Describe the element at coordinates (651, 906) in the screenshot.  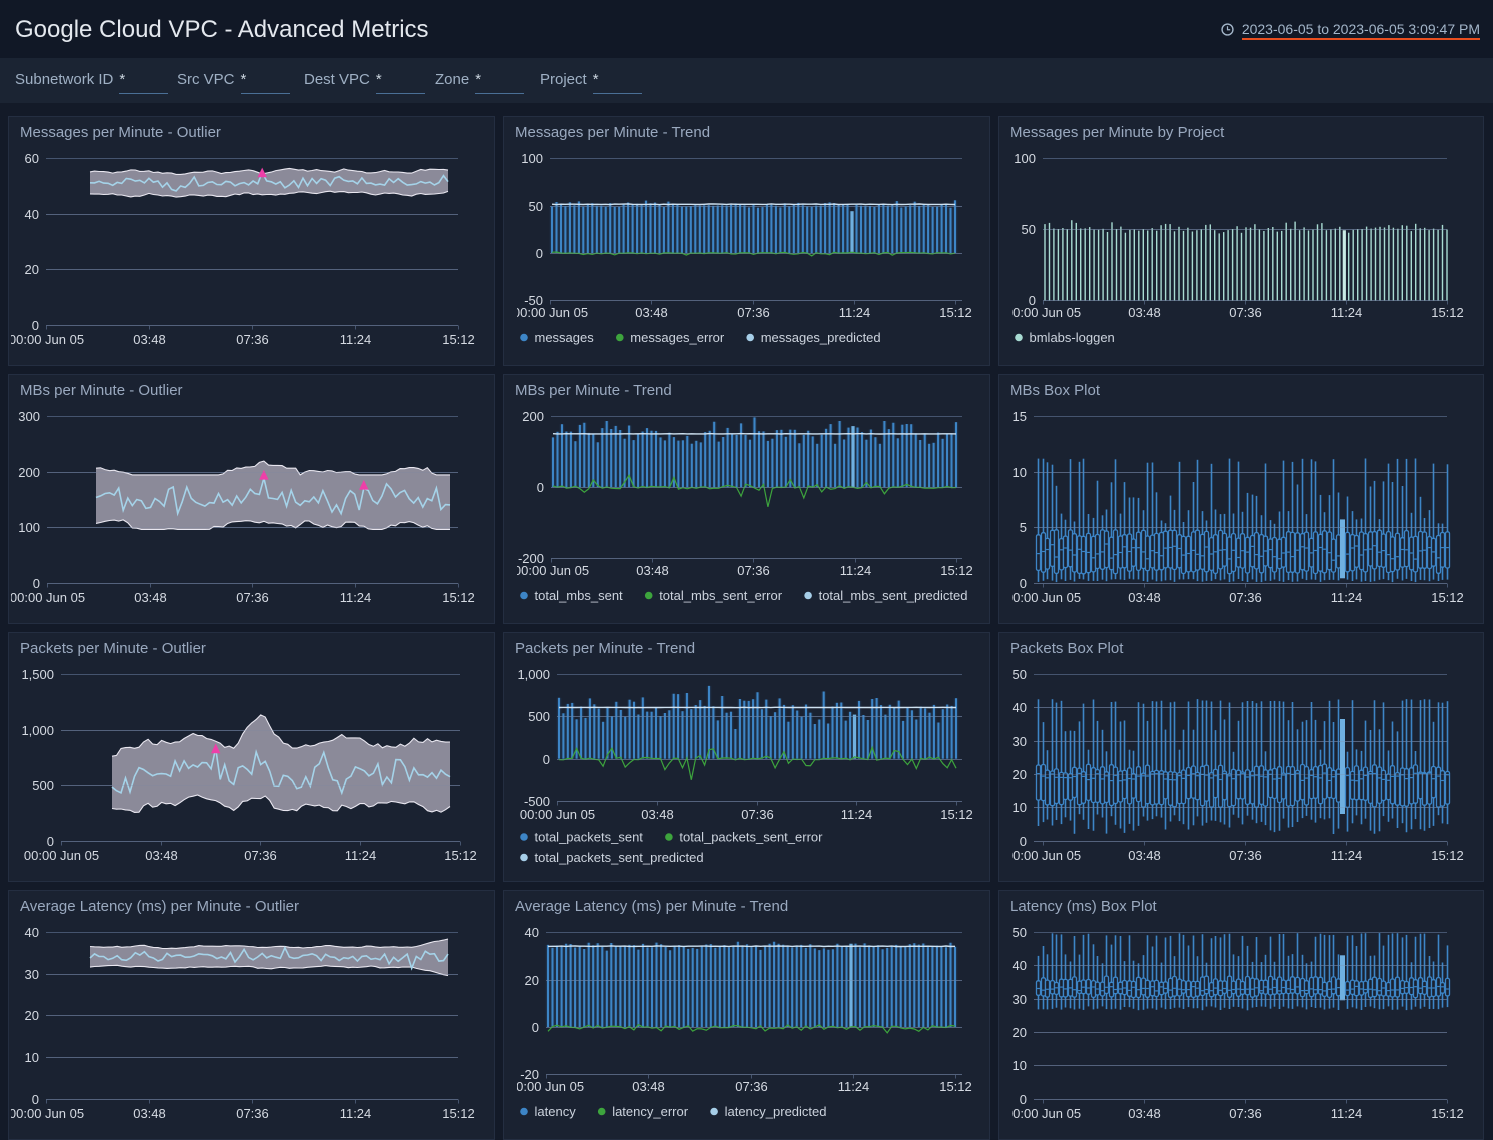
I see `svg-text:Average Latency (ms) per Minut: Average Latency (ms) per Minute - Trend` at that location.